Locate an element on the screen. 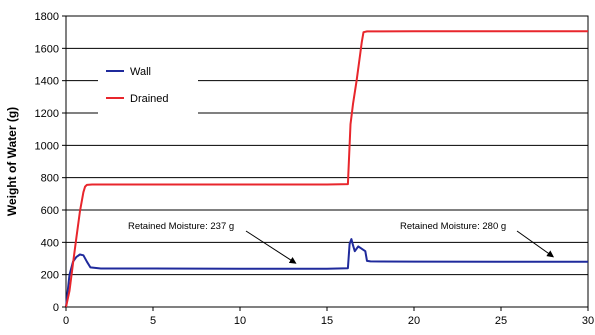  annotation-1: Retained Moisture: 237 g is located at coordinates (181, 226).